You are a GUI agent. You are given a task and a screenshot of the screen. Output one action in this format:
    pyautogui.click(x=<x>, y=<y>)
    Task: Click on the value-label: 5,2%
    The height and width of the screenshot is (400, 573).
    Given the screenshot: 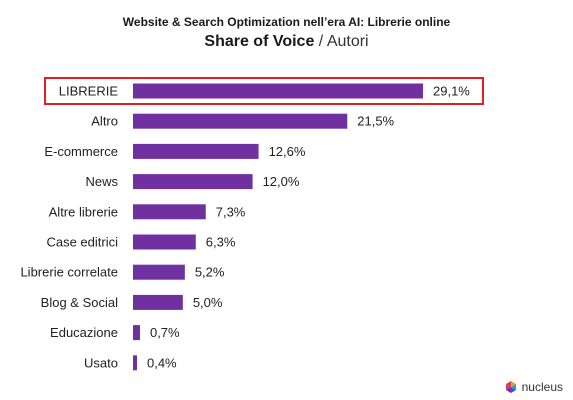 What is the action you would take?
    pyautogui.click(x=210, y=272)
    